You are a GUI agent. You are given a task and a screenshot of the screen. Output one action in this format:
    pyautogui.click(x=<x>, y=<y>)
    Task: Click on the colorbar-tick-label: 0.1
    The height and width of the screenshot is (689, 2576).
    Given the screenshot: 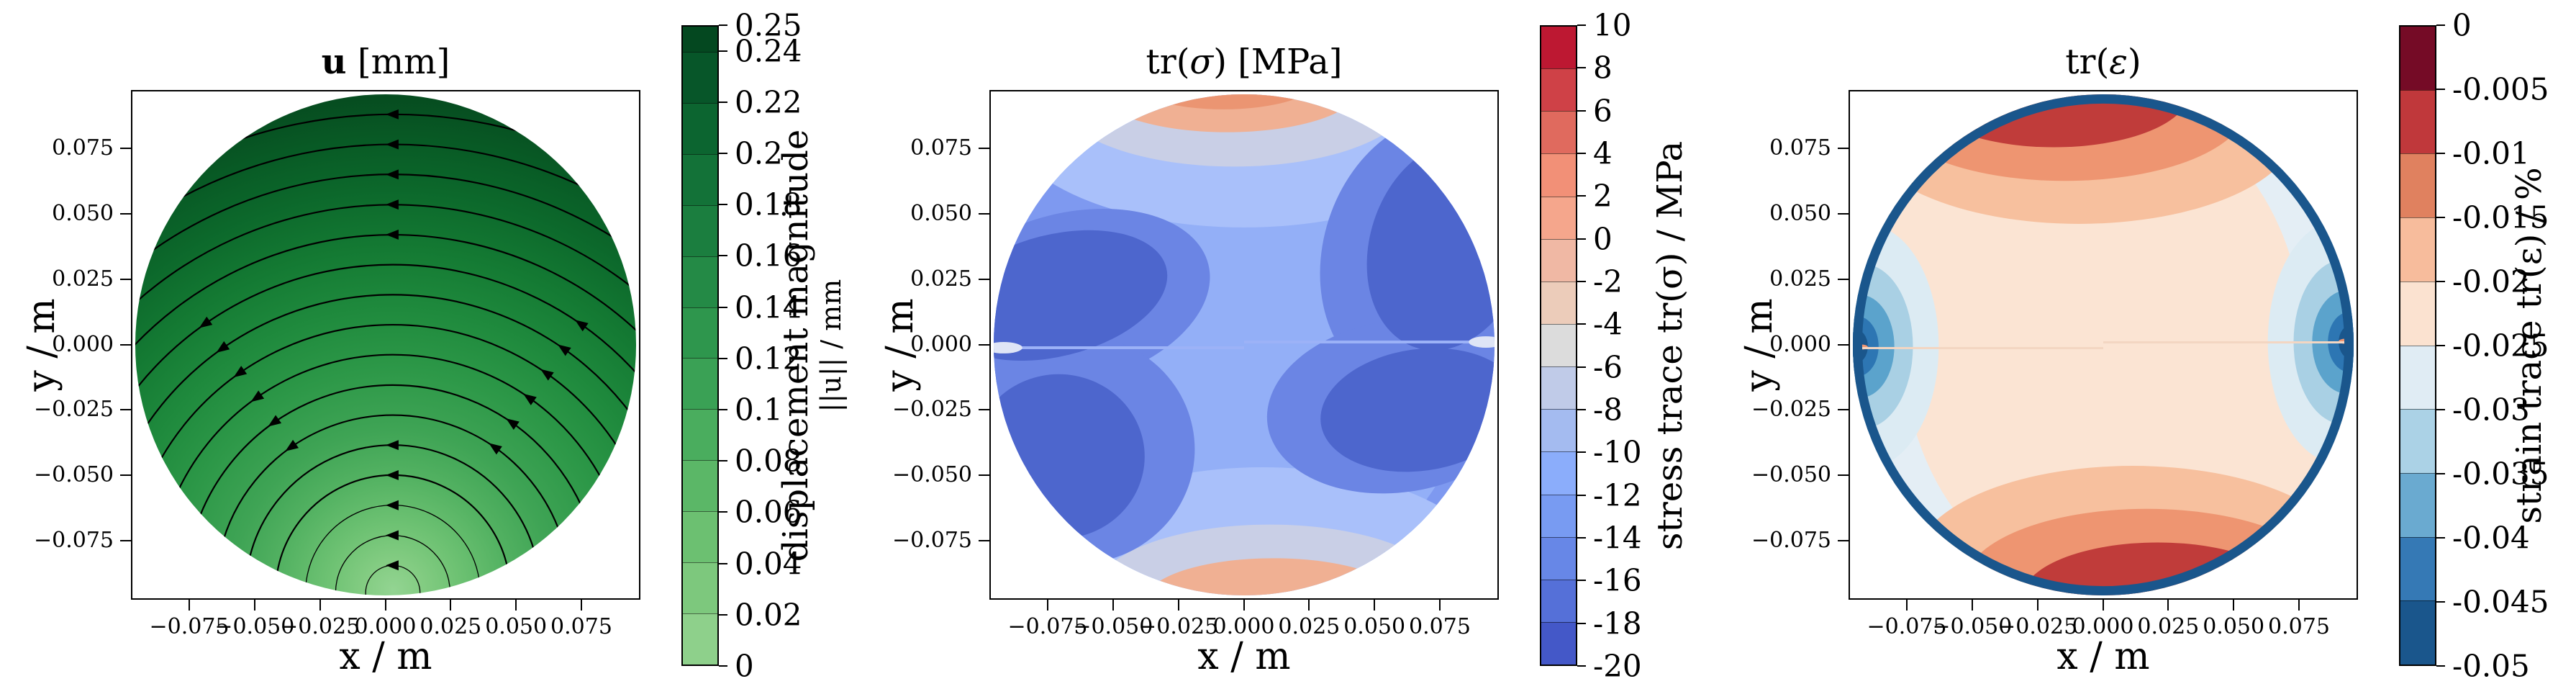 What is the action you would take?
    pyautogui.click(x=759, y=410)
    